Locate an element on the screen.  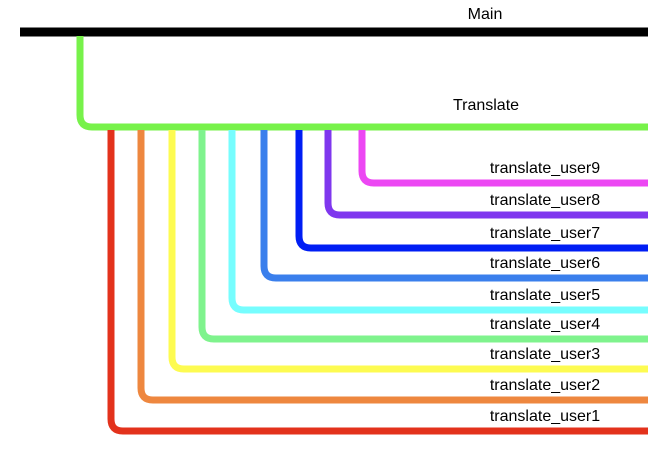
branch-line-translate-user8 is located at coordinates (486, 174).